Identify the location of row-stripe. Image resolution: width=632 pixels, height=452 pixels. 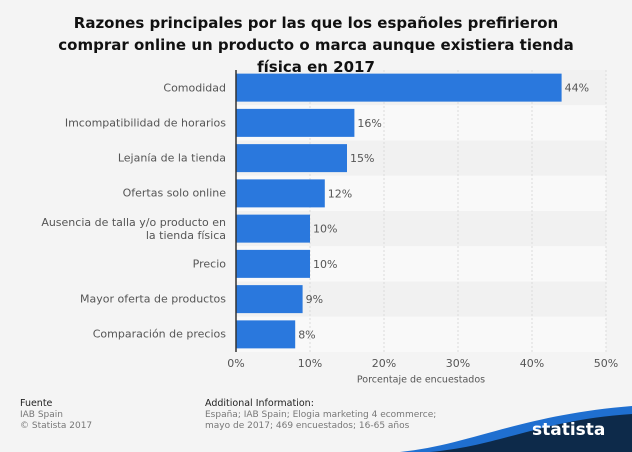
(421, 334).